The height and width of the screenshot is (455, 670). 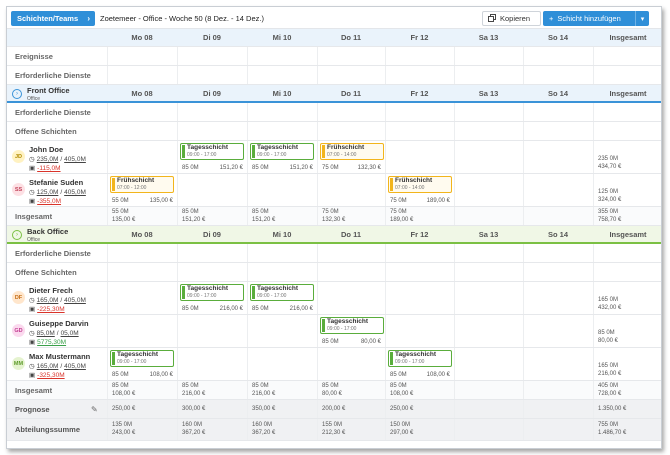 I want to click on copy-button: Kopieren, so click(x=511, y=18).